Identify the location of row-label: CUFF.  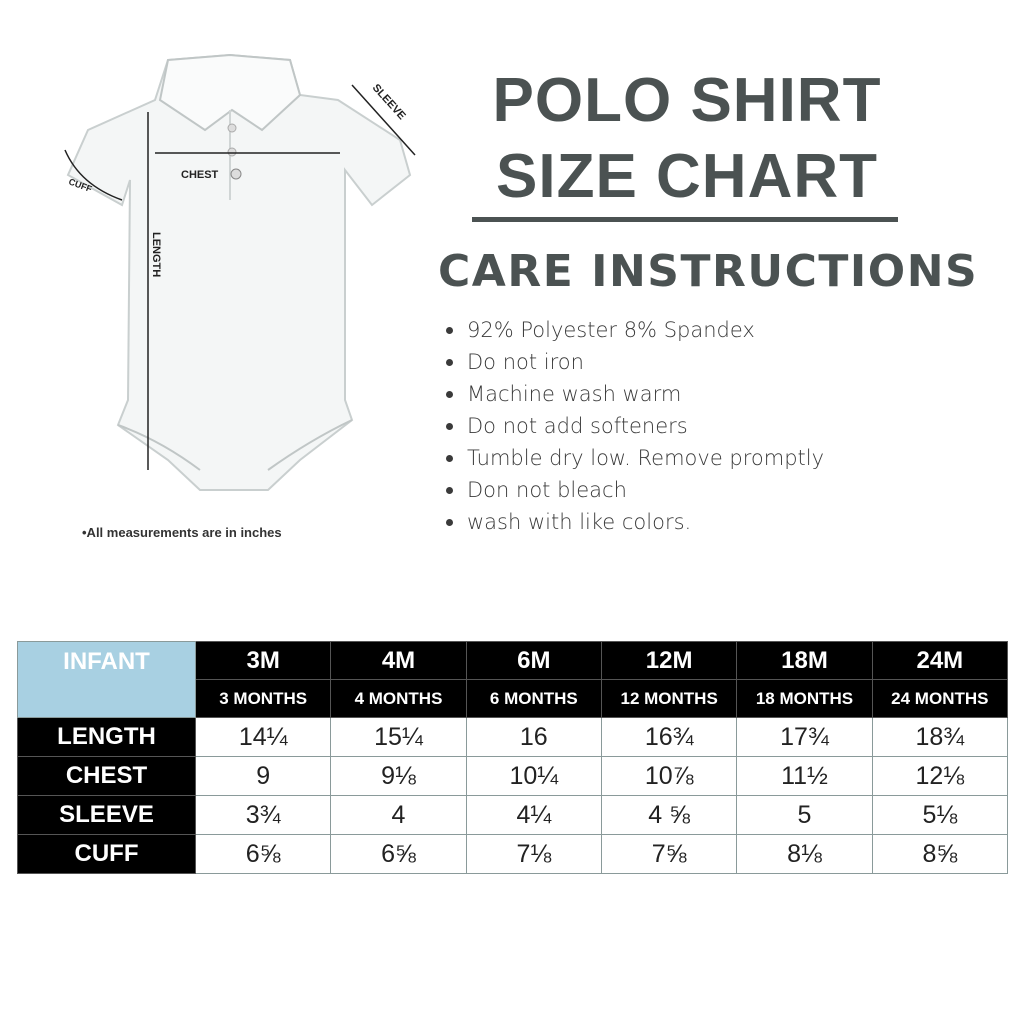
(106, 854).